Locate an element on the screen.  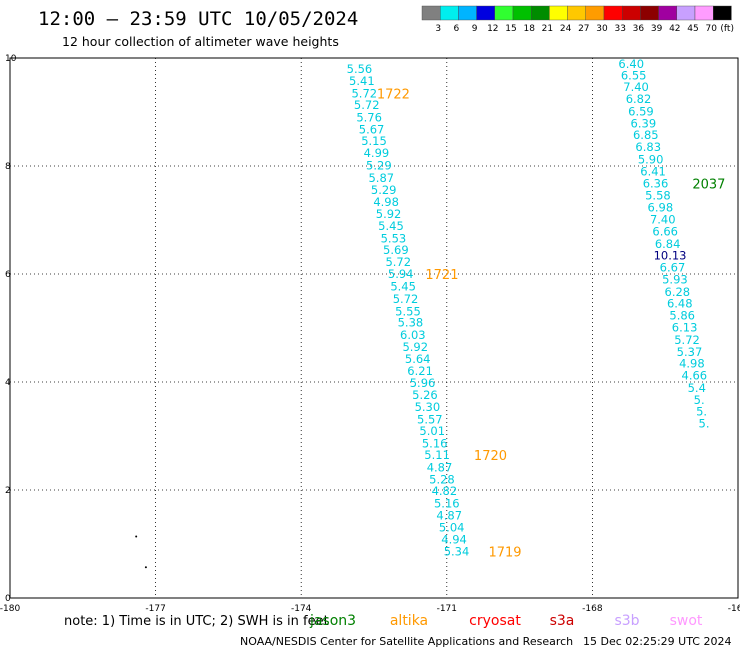
swh-value: 5.58 is located at coordinates (658, 196).